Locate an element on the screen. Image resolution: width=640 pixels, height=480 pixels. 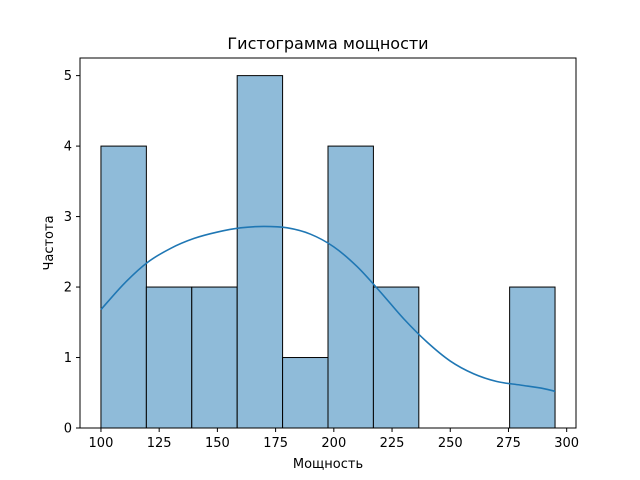
x-tick-label: 100 is located at coordinates (101, 443).